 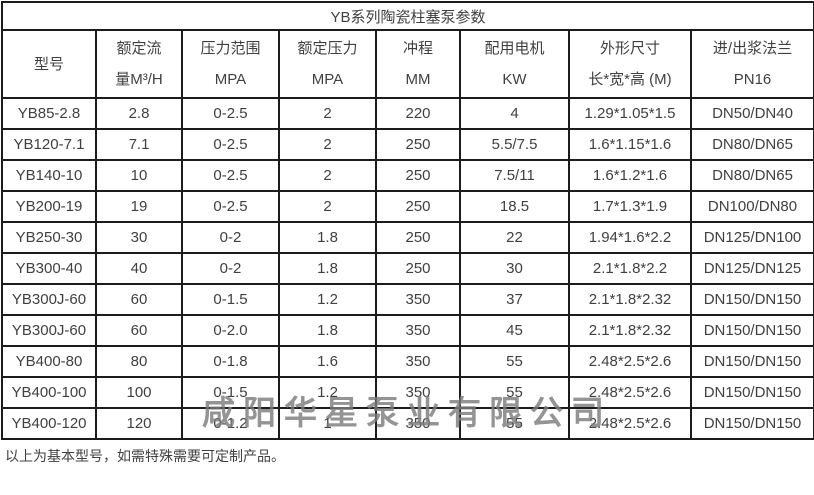 What do you see at coordinates (230, 268) in the screenshot?
I see `table-cell: 0-2` at bounding box center [230, 268].